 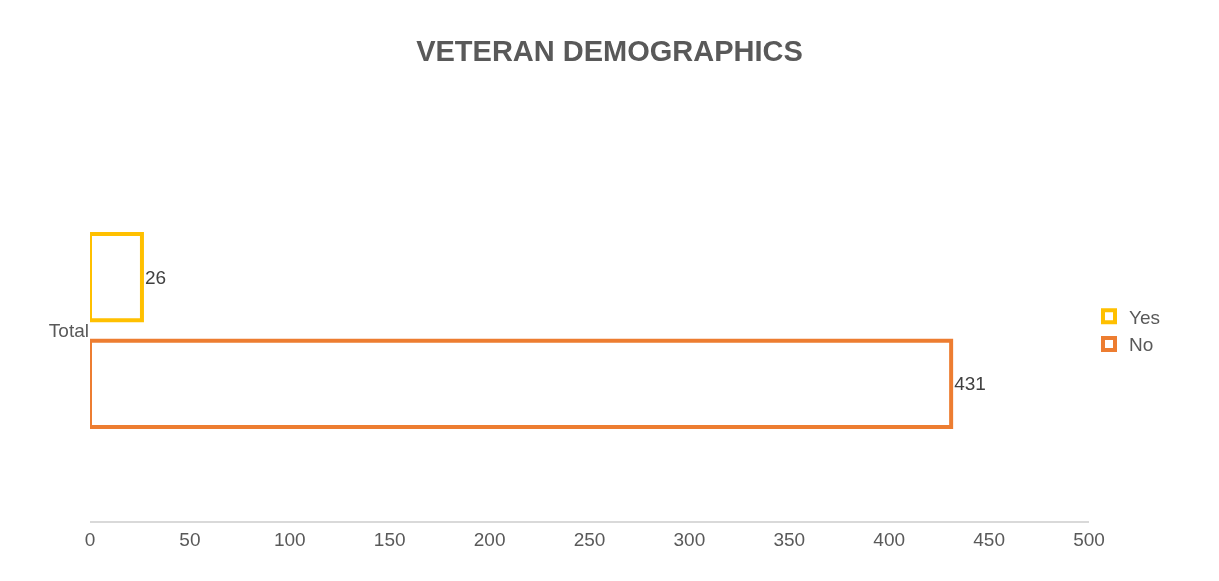 I want to click on legend-label: No, so click(x=1141, y=345).